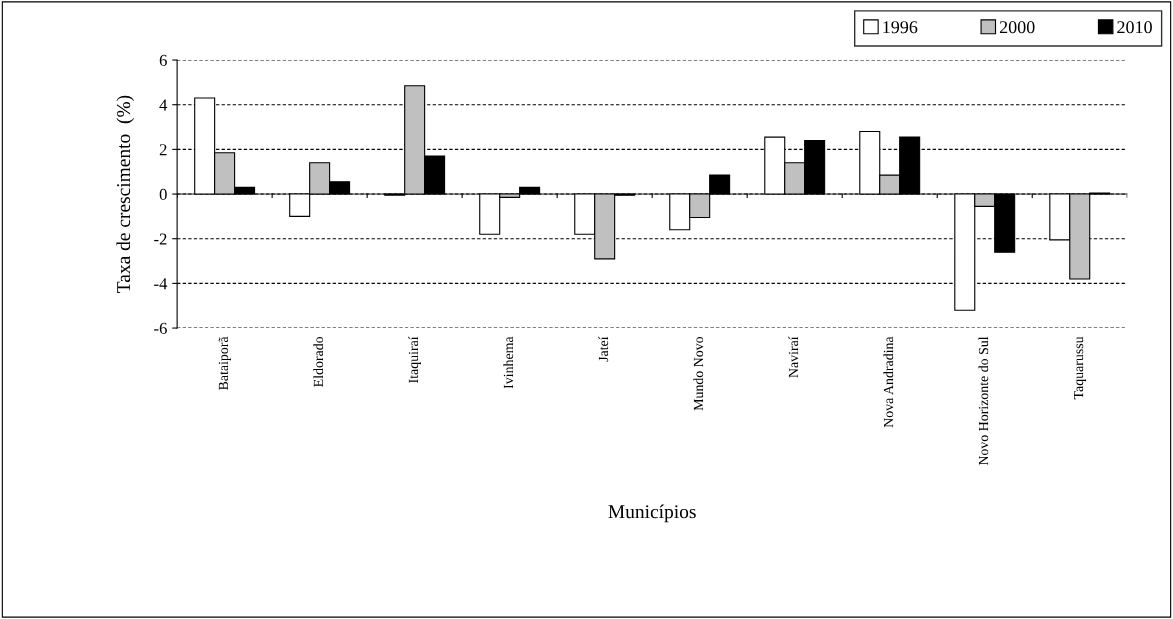 The image size is (1173, 619). What do you see at coordinates (414, 359) in the screenshot?
I see `x-tick-label: Itaquiraí` at bounding box center [414, 359].